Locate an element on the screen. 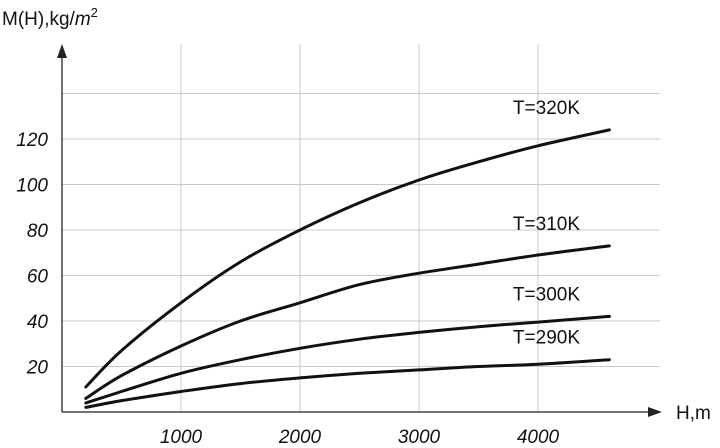  x-axis-arrow-icon is located at coordinates (655, 412).